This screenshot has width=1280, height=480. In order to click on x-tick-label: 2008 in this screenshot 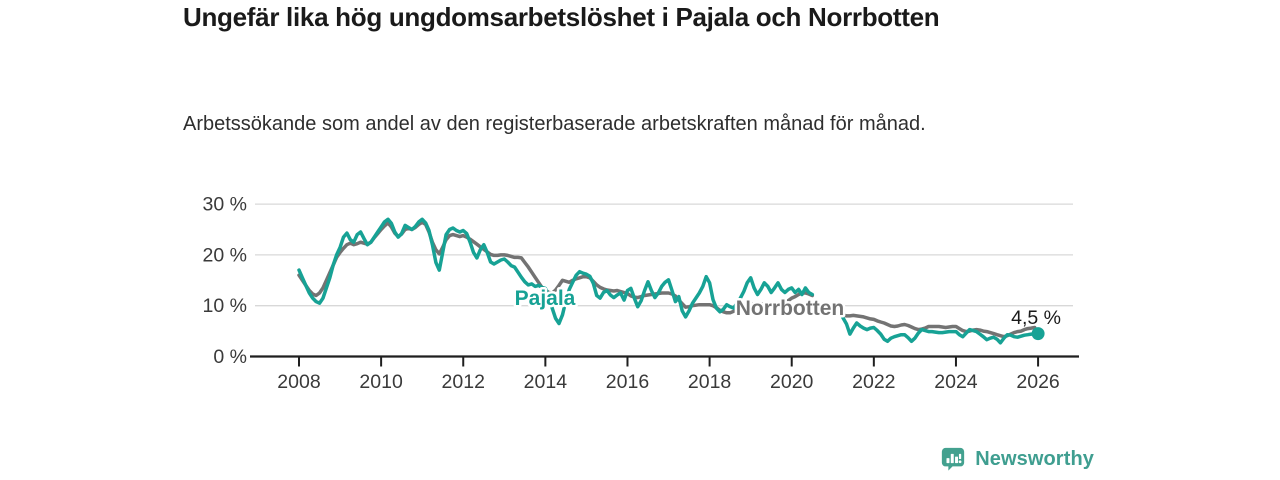, I will do `click(298, 382)`.